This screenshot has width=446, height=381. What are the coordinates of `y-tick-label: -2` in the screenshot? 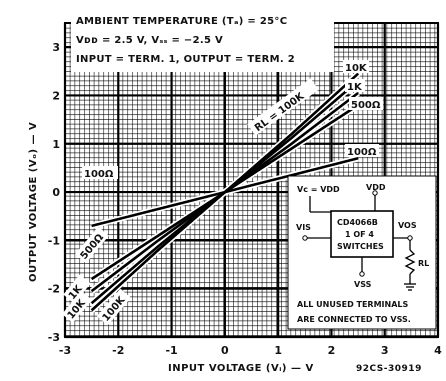 It's located at (54, 289).